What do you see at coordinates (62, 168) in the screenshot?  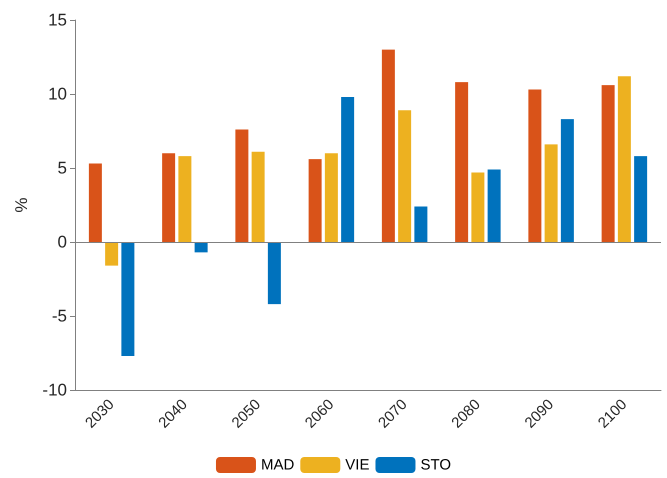 I see `y-tick-label: 5` at bounding box center [62, 168].